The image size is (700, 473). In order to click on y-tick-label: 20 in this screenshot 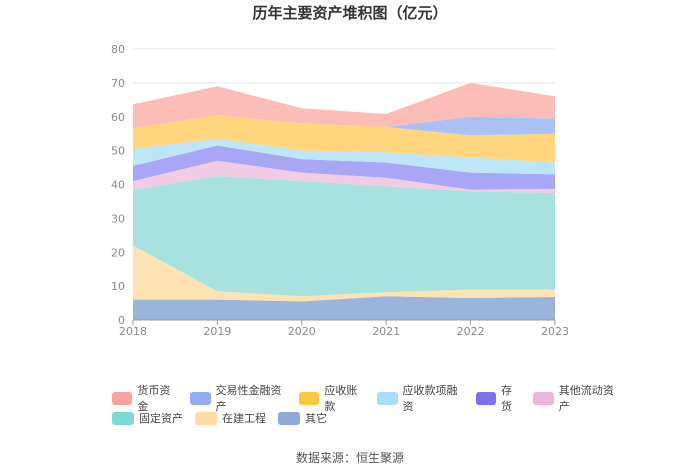, I will do `click(118, 252)`.